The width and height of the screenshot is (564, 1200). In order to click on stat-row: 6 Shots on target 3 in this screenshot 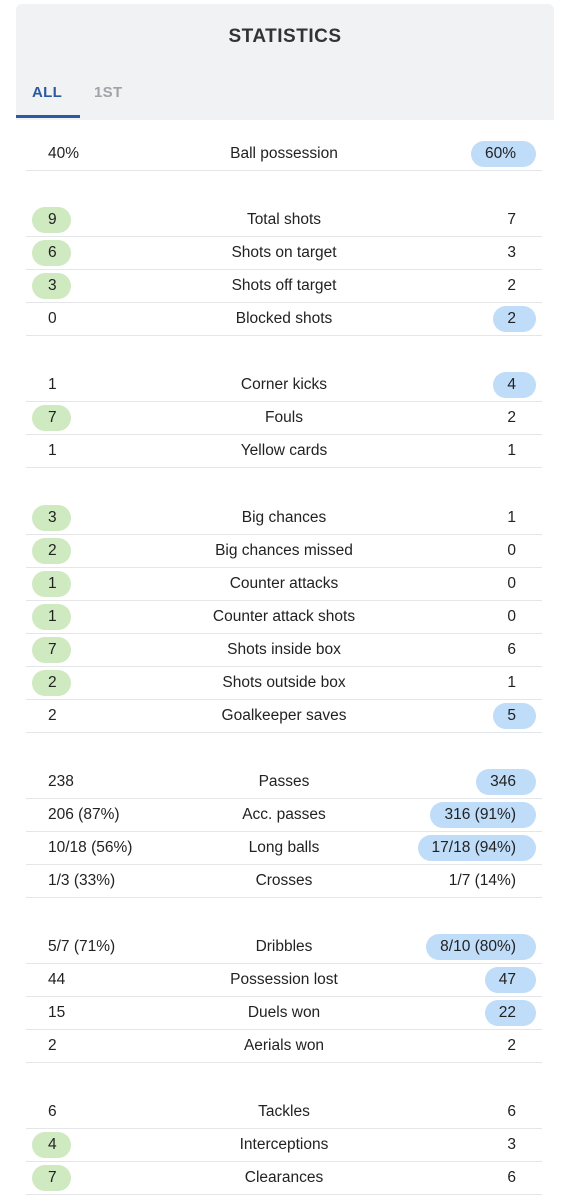, I will do `click(284, 253)`.